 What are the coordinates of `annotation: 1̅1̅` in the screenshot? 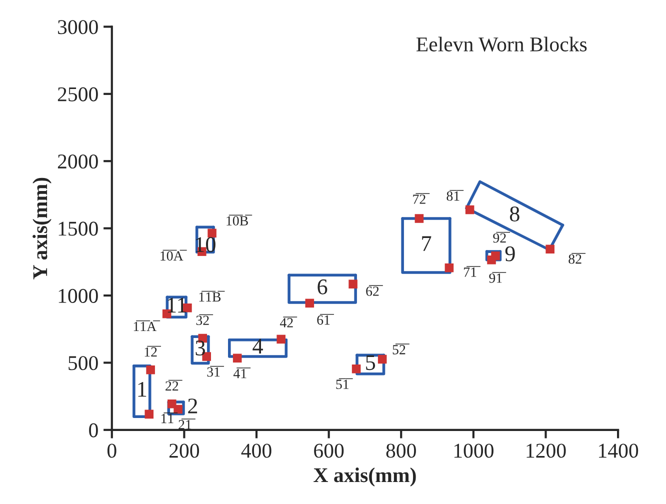 It's located at (169, 418).